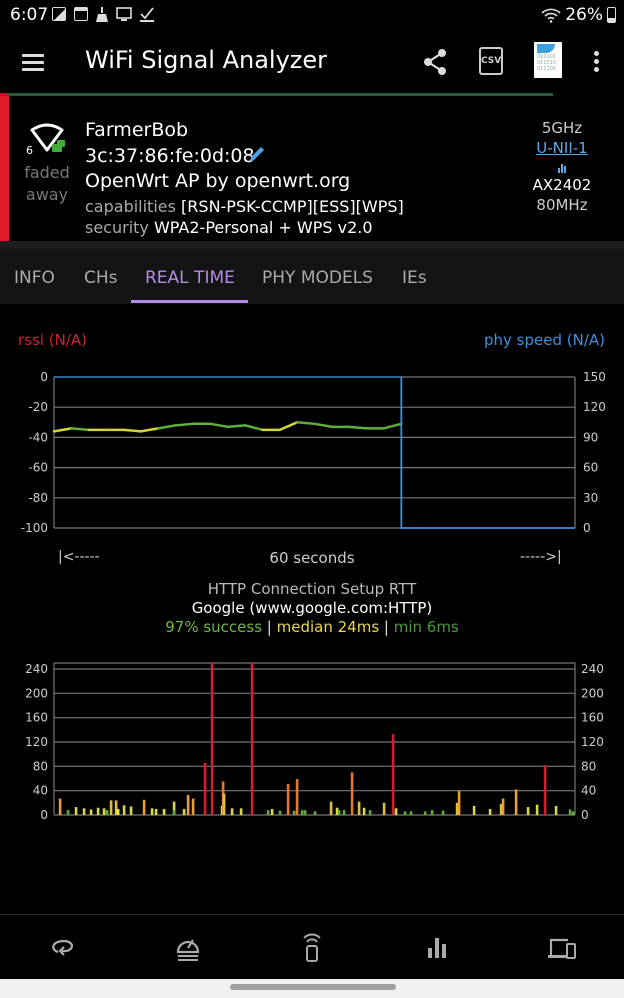 This screenshot has height=998, width=624. I want to click on status-right: 26%, so click(578, 15).